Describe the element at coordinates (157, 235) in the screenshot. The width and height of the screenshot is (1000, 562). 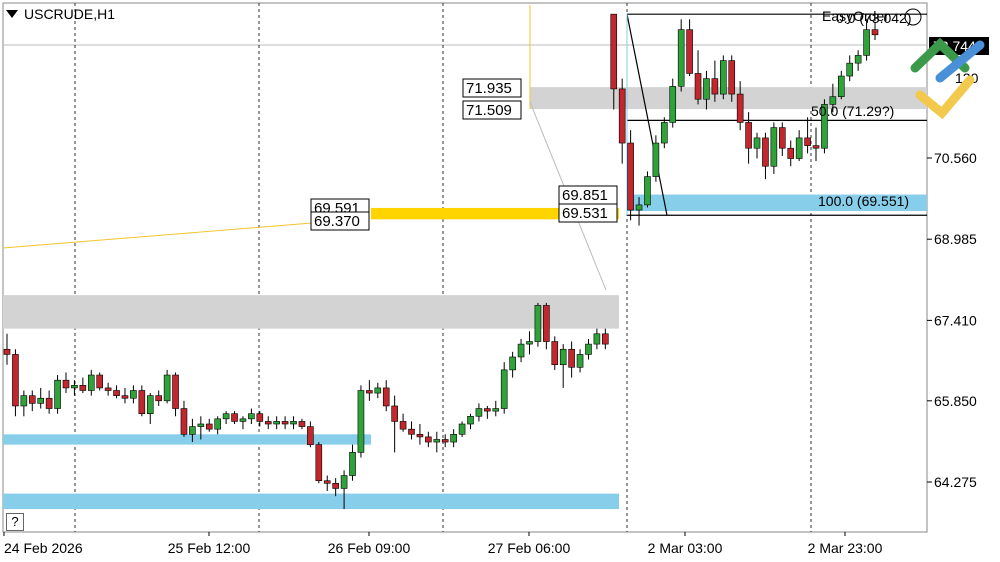
I see `yellow-trendline` at that location.